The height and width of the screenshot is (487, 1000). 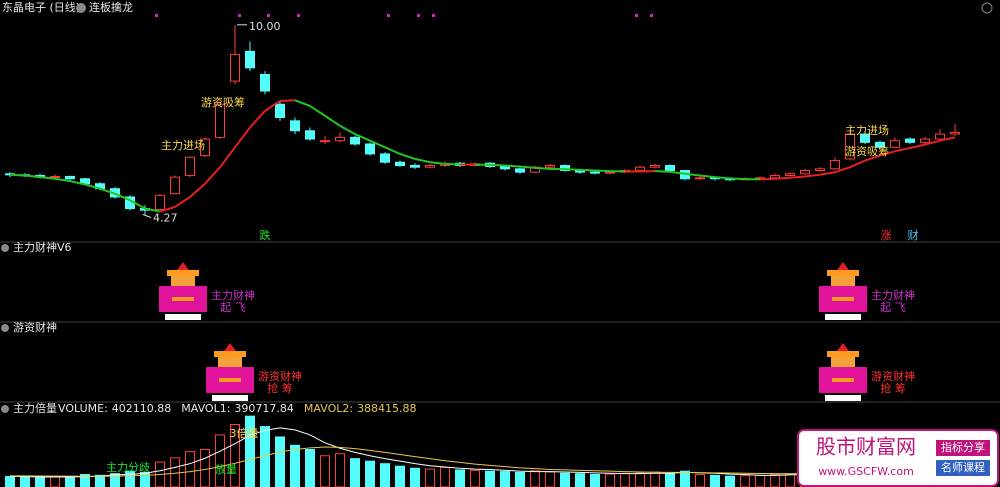 What do you see at coordinates (244, 433) in the screenshot?
I see `annotation: 3倍量` at bounding box center [244, 433].